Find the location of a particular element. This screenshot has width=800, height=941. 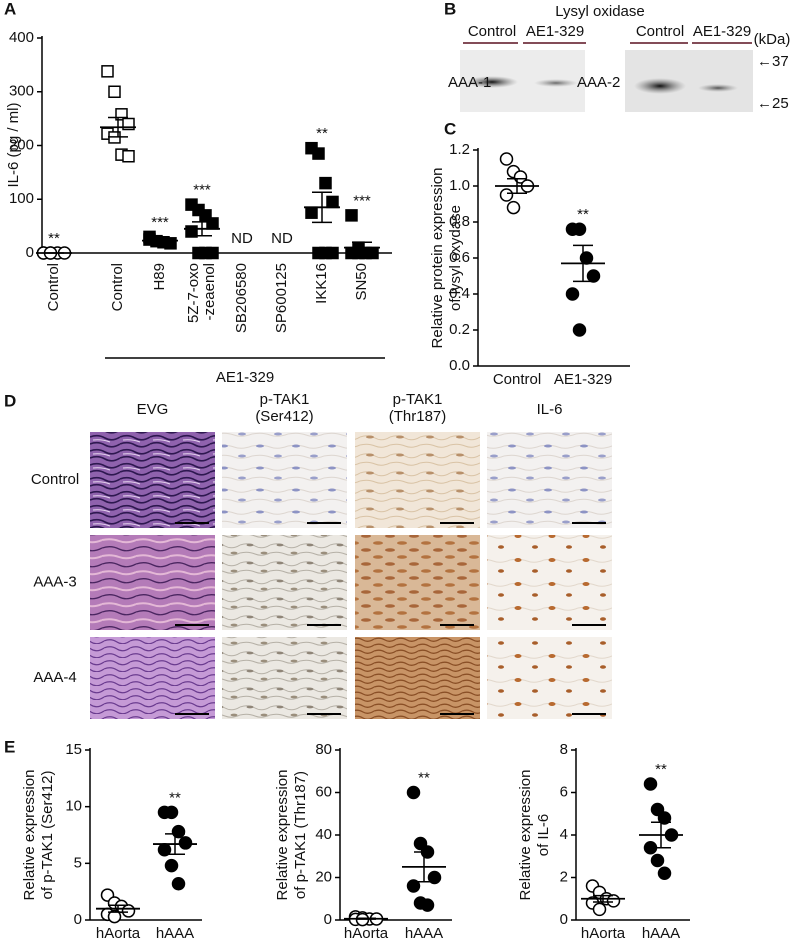

row-label: AAA-3 is located at coordinates (54, 581).